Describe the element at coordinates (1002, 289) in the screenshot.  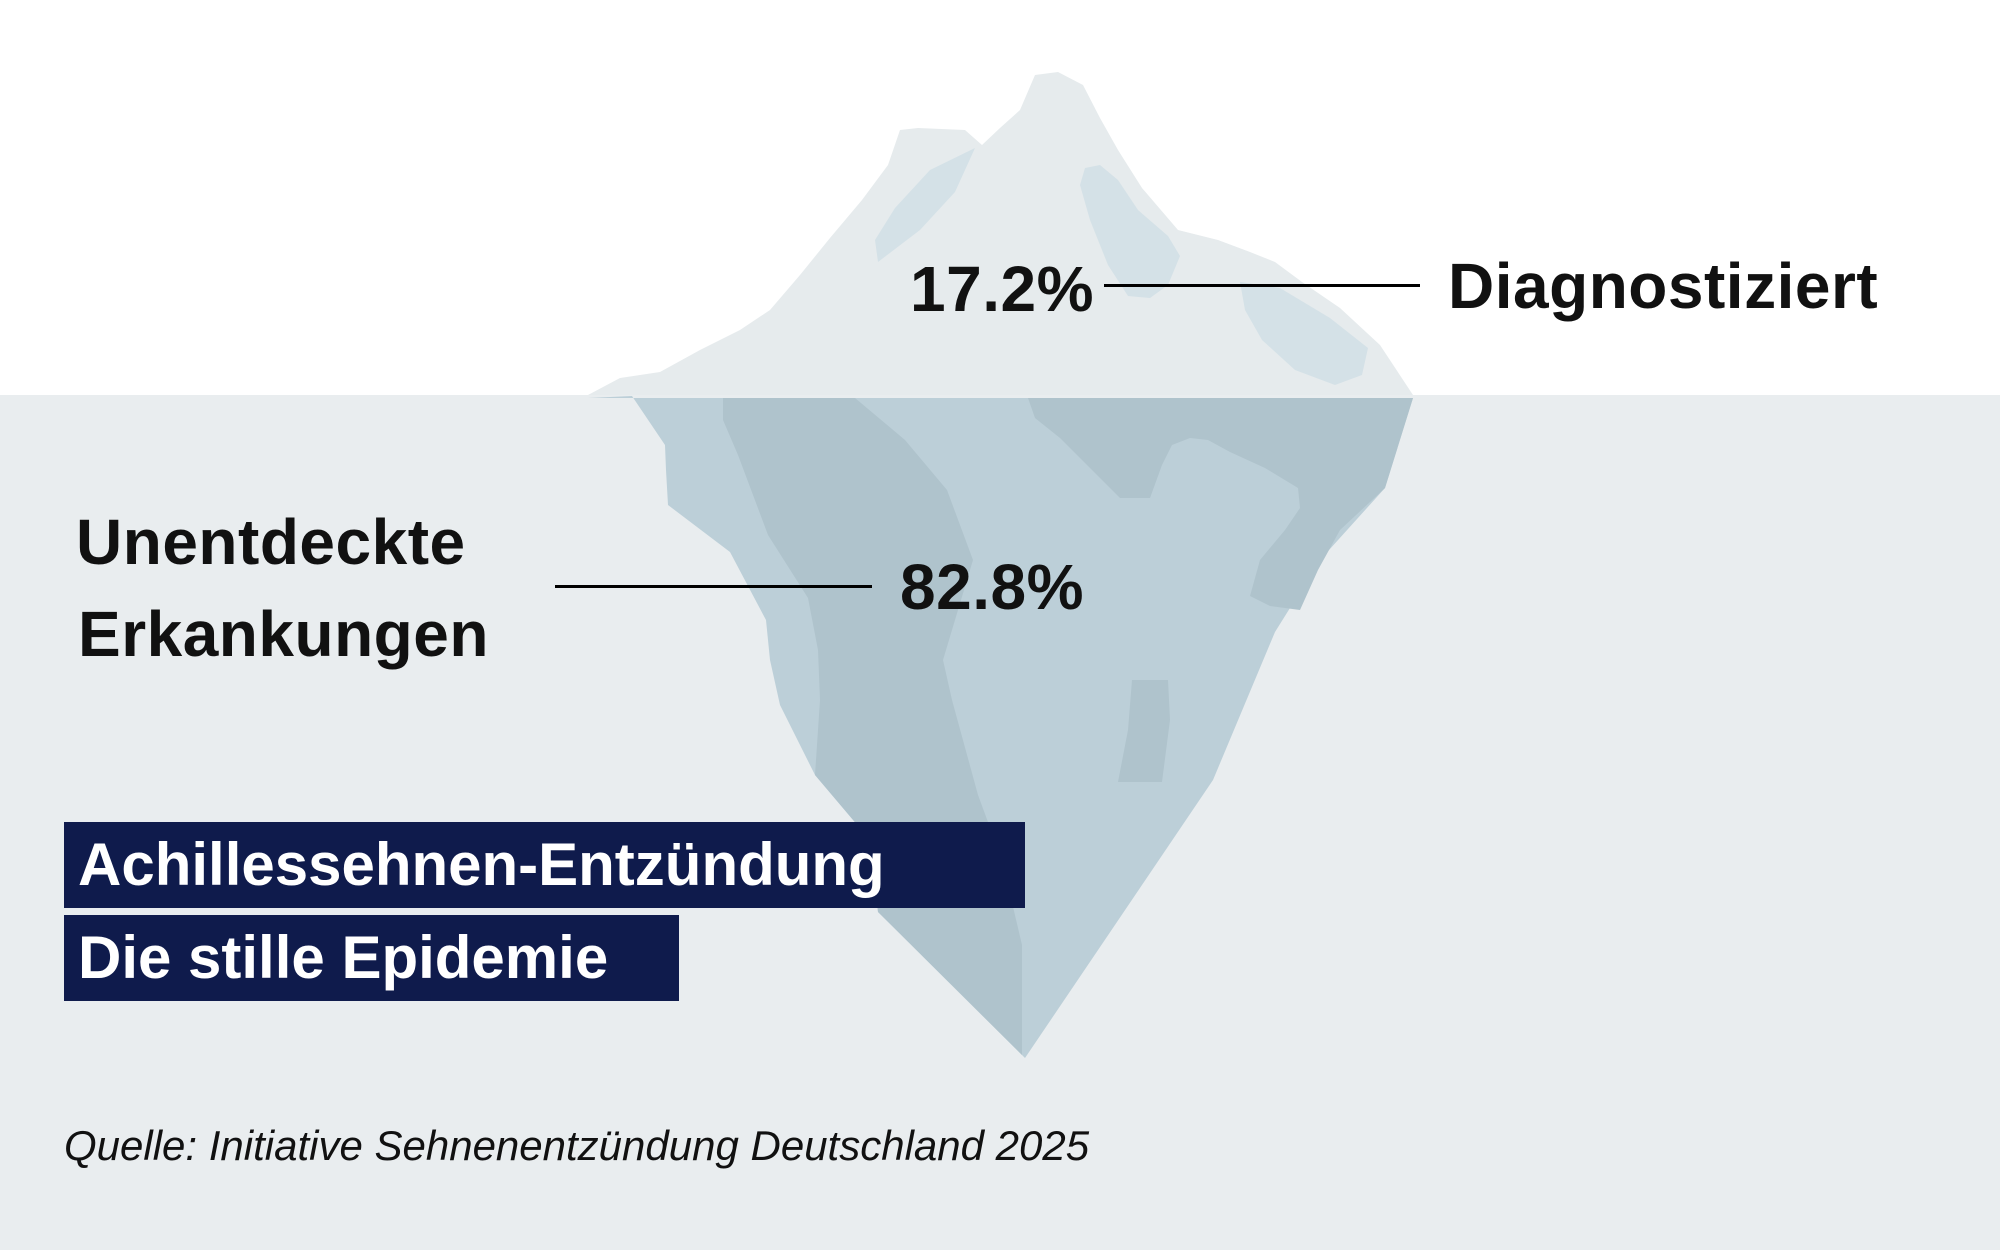
I see `diagnostiziert-percent: 17.2%` at that location.